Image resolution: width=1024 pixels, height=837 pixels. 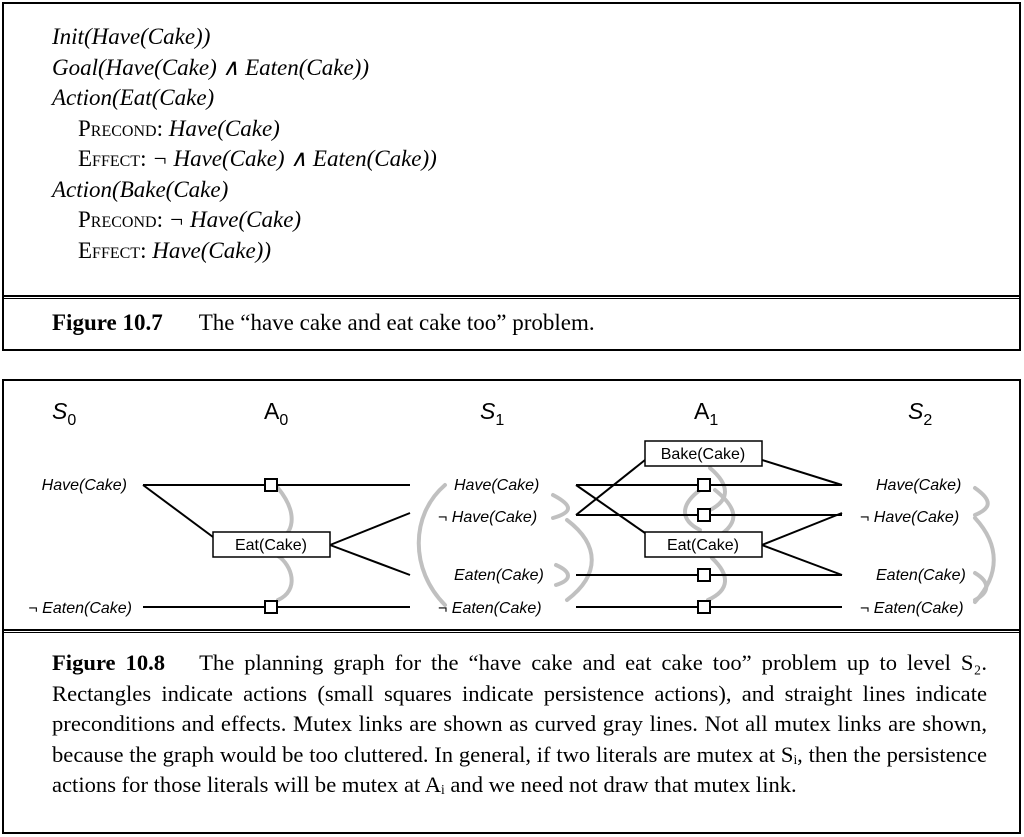 What do you see at coordinates (918, 485) in the screenshot?
I see `literal-s2-have-cake: Have(Cake)` at bounding box center [918, 485].